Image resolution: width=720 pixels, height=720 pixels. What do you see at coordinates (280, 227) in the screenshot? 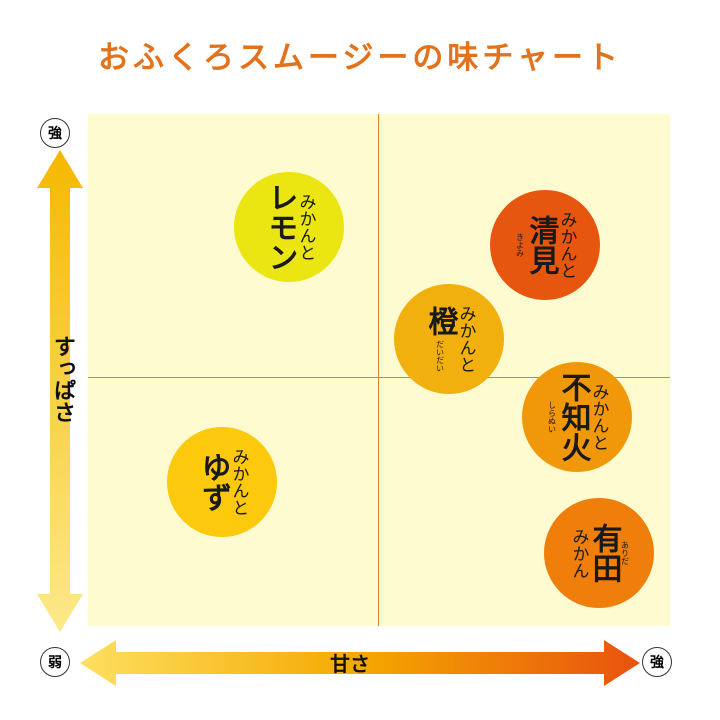
I see `flavor-name: レモン` at bounding box center [280, 227].